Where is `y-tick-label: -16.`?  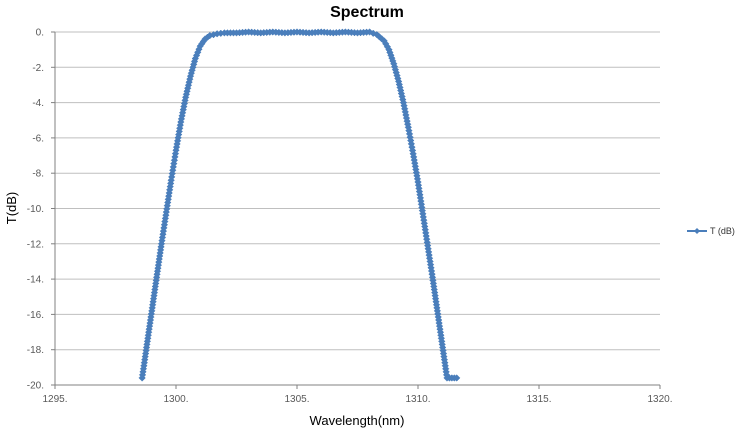 y-tick-label: -16. is located at coordinates (35, 315).